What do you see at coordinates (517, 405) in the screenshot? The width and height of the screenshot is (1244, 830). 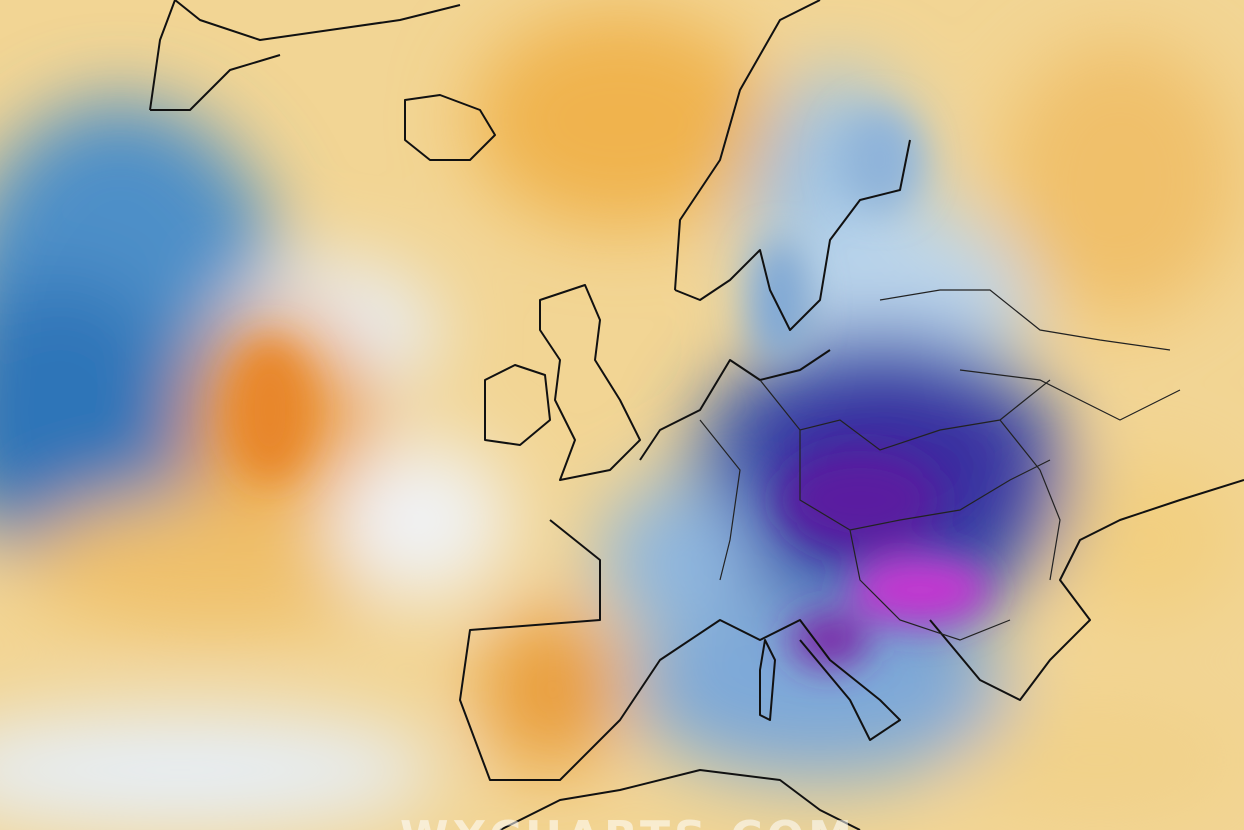 I see `ireland-coast` at bounding box center [517, 405].